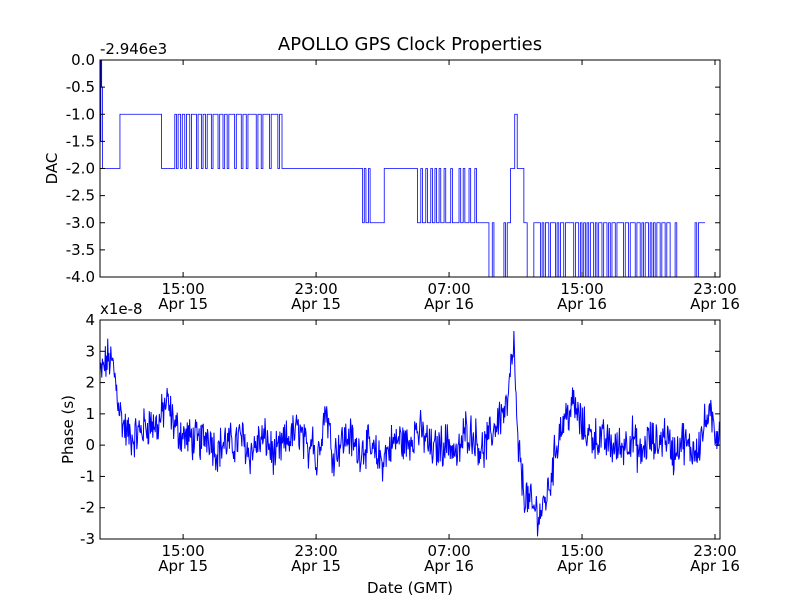  I want to click on y-axis-label: DAC, so click(52, 169).